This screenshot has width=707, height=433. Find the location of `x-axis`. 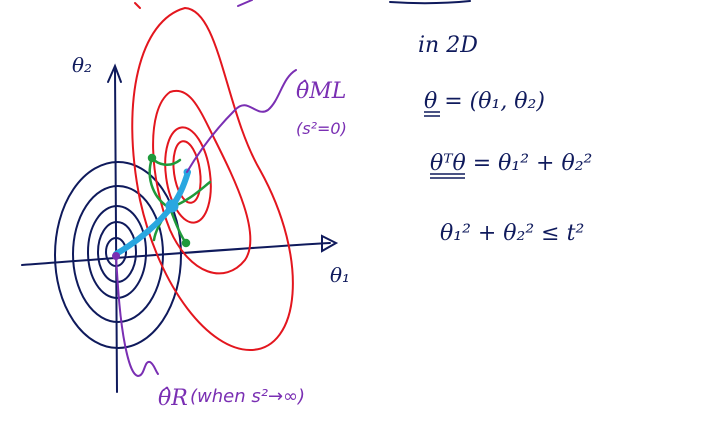

x-axis is located at coordinates (176, 254).